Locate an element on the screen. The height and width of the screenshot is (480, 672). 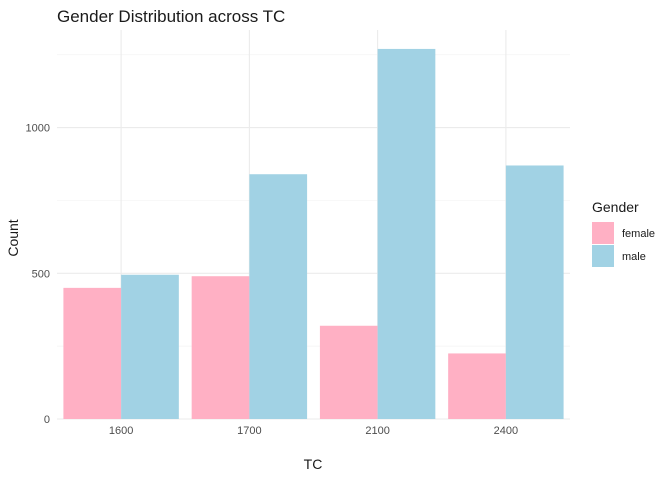
legend-key-male is located at coordinates (603, 256).